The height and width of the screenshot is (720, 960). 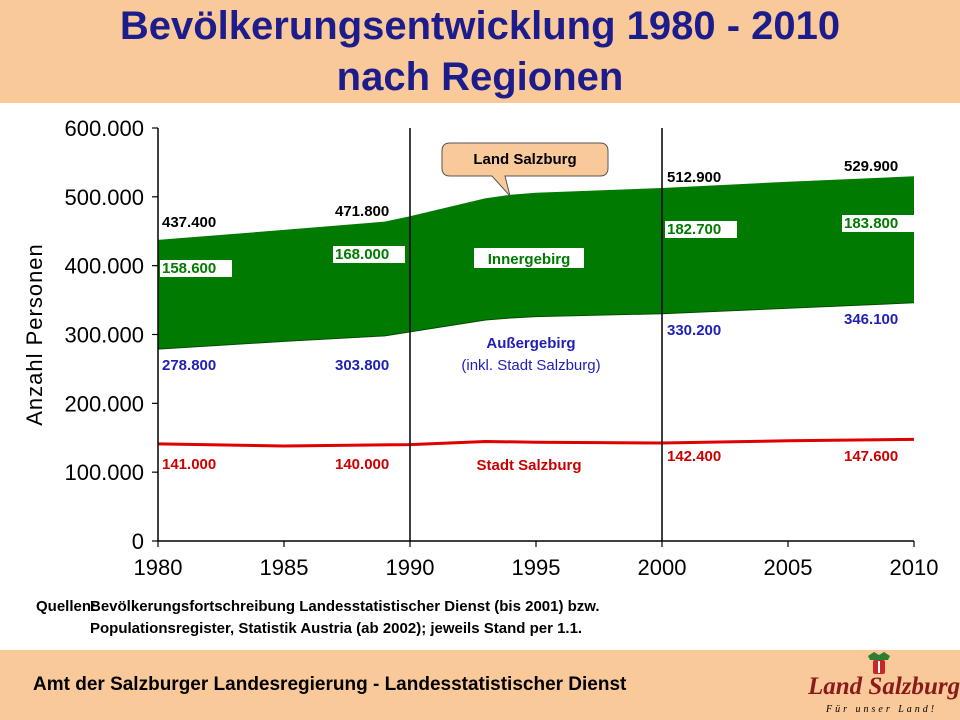 I want to click on innergebirg-value-label: 158.600, so click(x=189, y=268).